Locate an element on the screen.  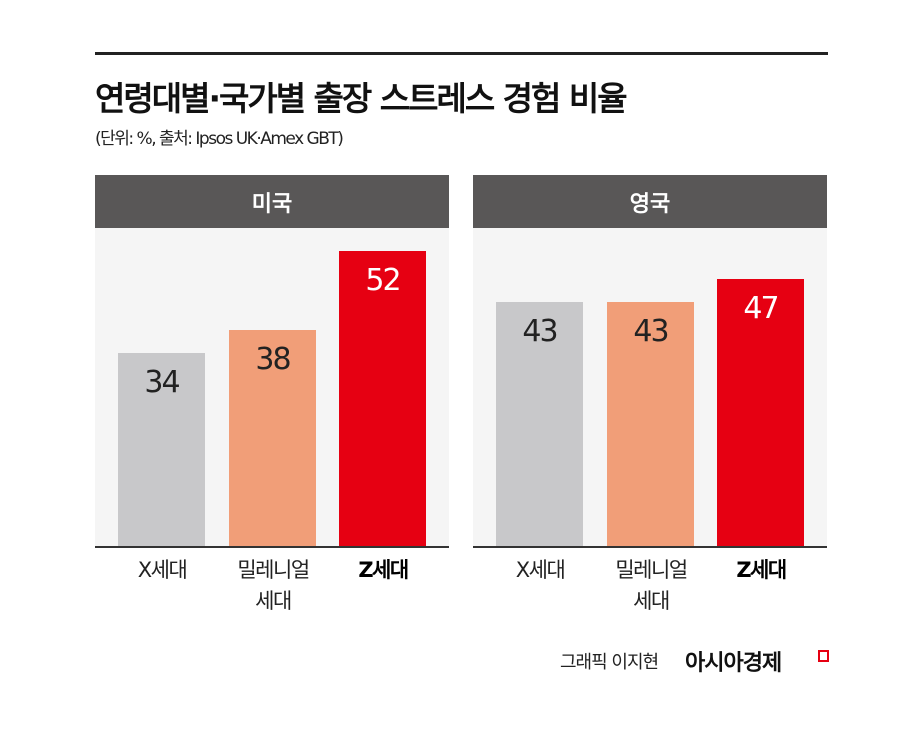
chart-title: 연령대별·국가별 출장 스트레스 경험 비율 is located at coordinates (361, 98).